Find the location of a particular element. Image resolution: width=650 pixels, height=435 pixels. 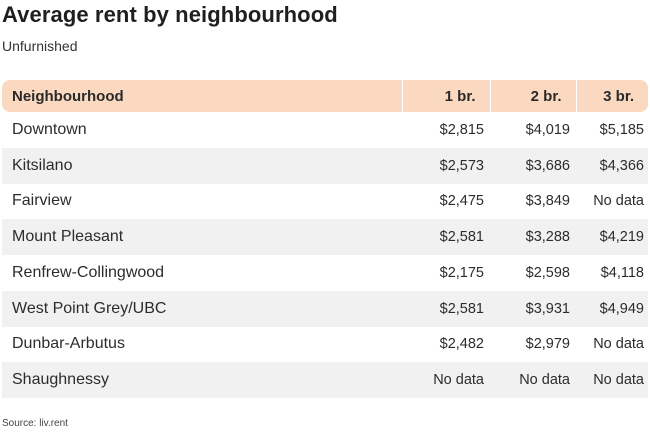

header-row: Neighbourhood 1 br. 2 br. 3 br. is located at coordinates (325, 96).